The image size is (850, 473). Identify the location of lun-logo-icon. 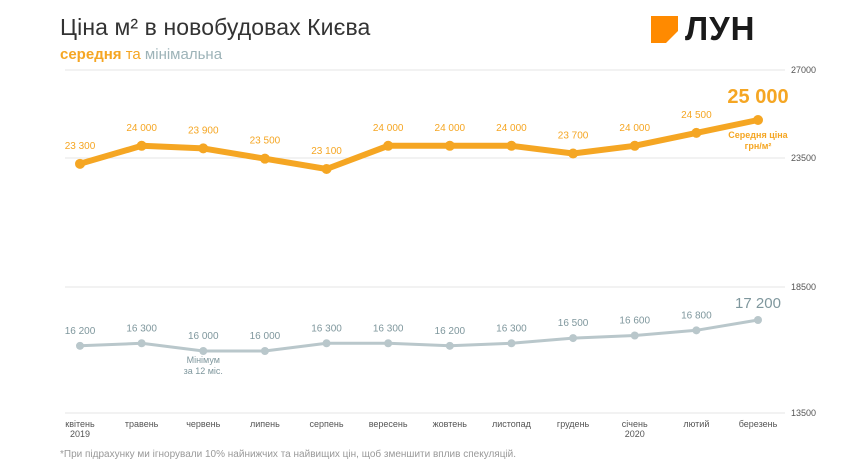
(664, 29).